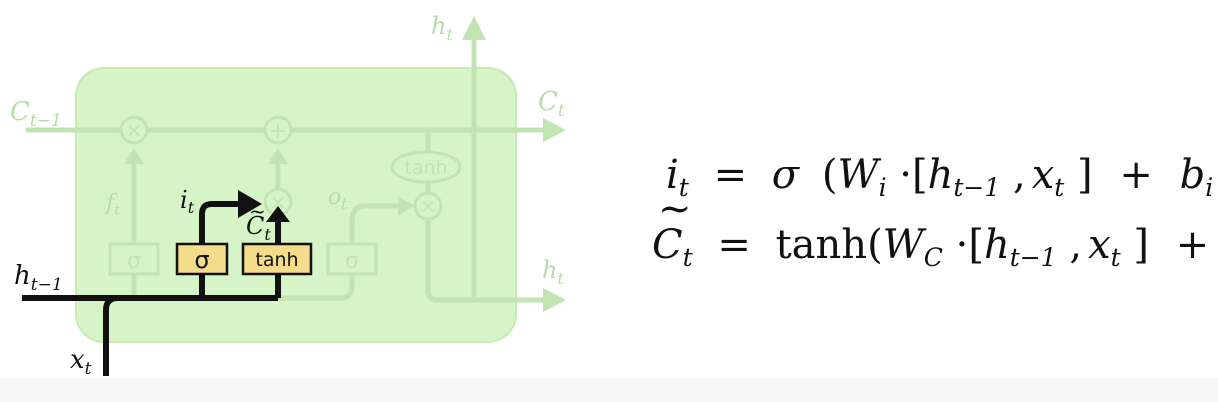 This screenshot has width=1218, height=402. I want to click on footer-band, so click(609, 390).